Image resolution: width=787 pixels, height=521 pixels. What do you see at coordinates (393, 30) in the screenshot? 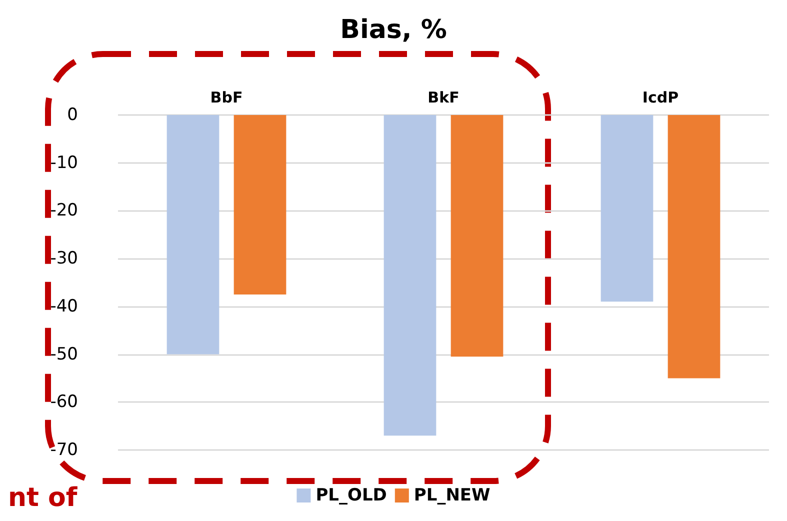
I see `chart-title: Bias, %` at bounding box center [393, 30].